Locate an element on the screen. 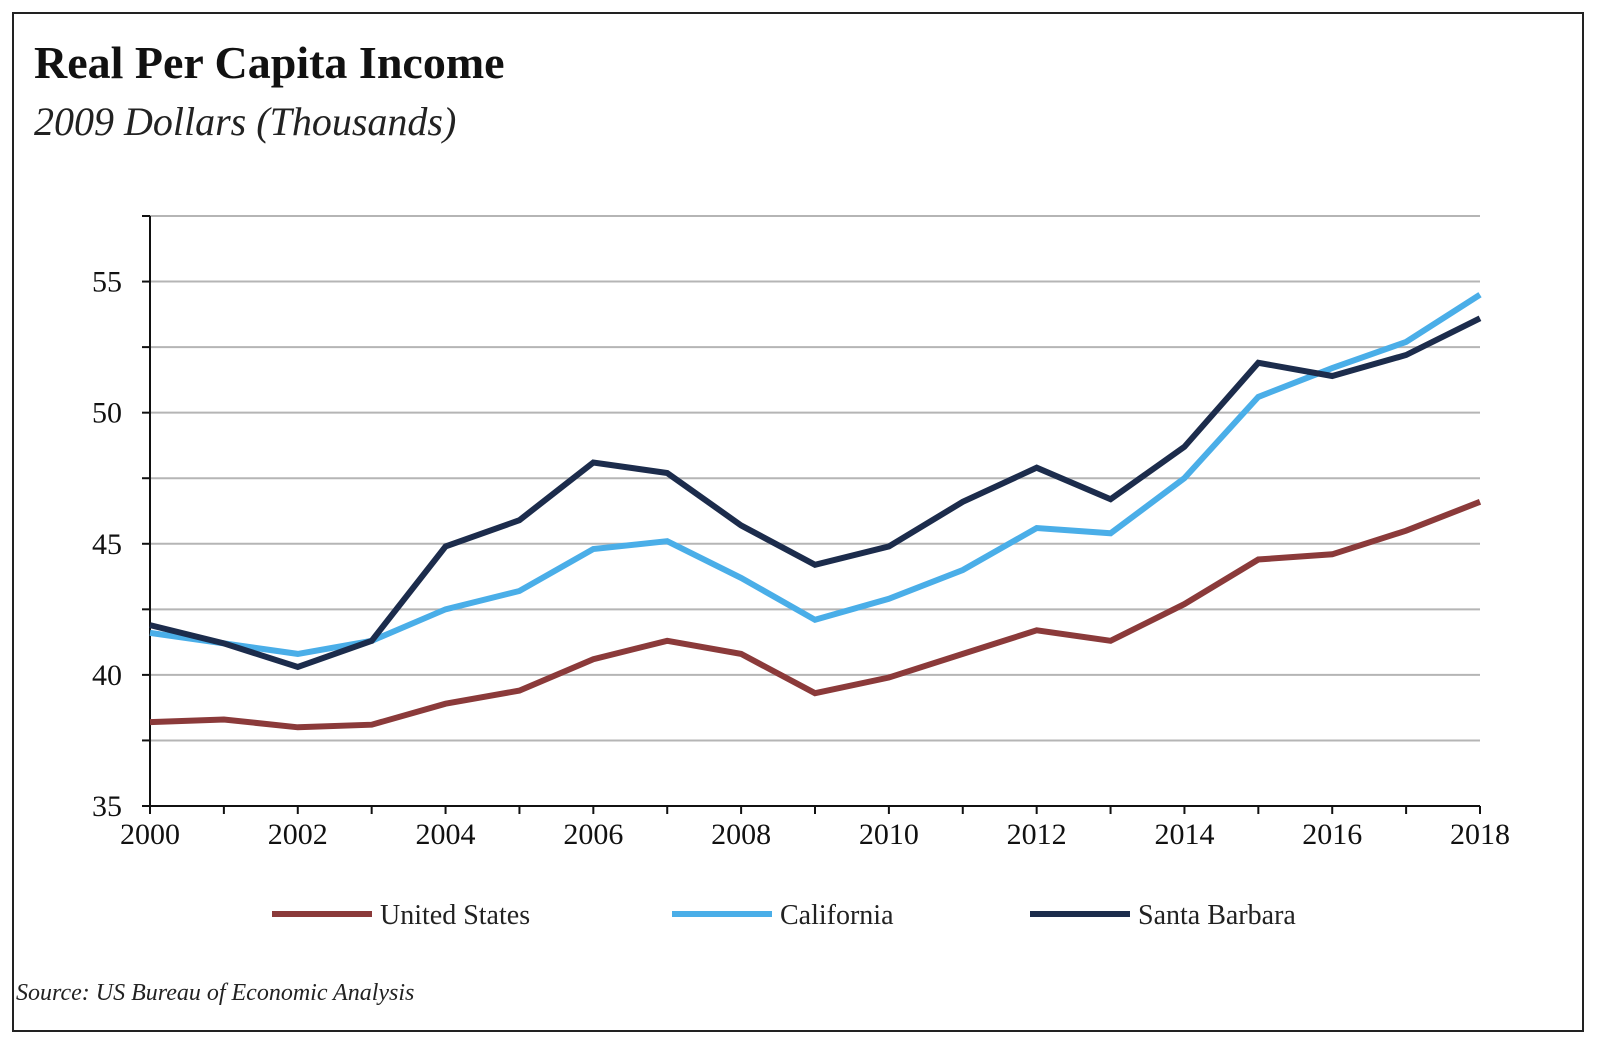 The width and height of the screenshot is (1600, 1048). x-tick-label-2012: 2012 is located at coordinates (1037, 834).